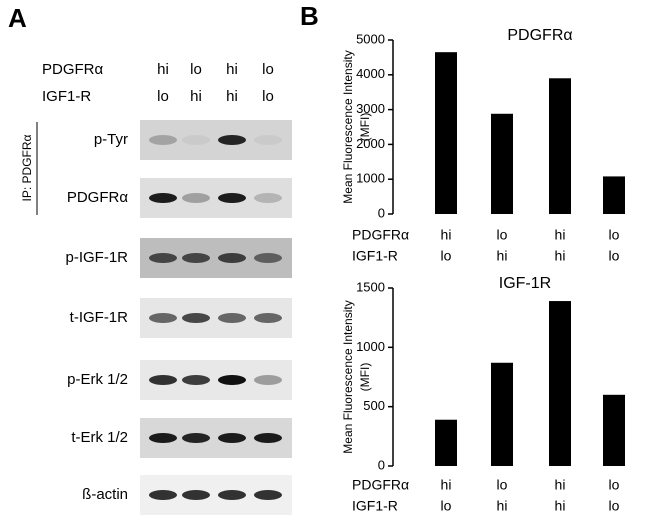 This screenshot has width=650, height=519. I want to click on row-label: IGF1-R, so click(66, 96).